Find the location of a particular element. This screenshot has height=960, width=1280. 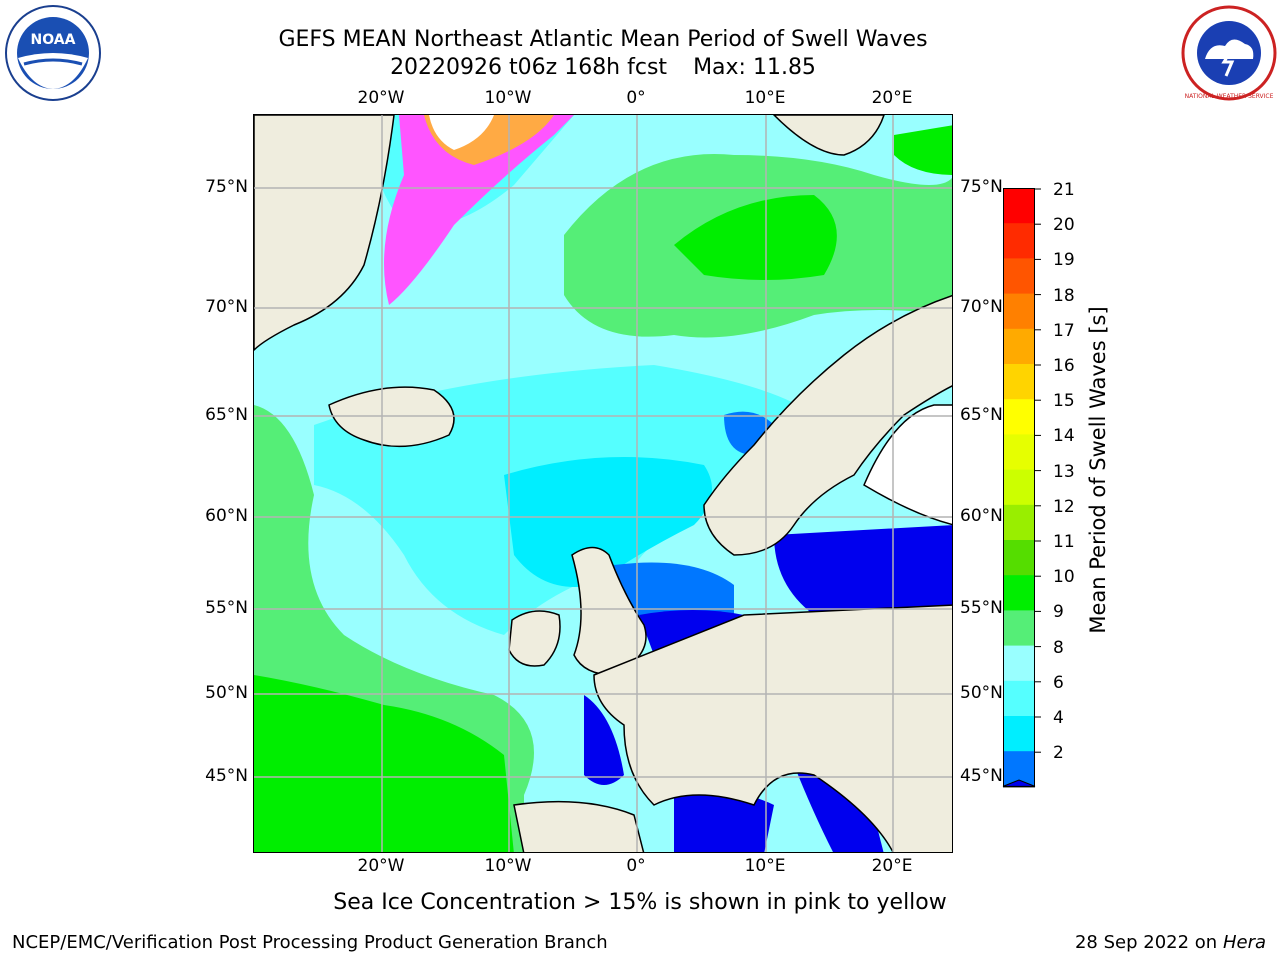

lat-label-right: 50°N is located at coordinates (981, 693).